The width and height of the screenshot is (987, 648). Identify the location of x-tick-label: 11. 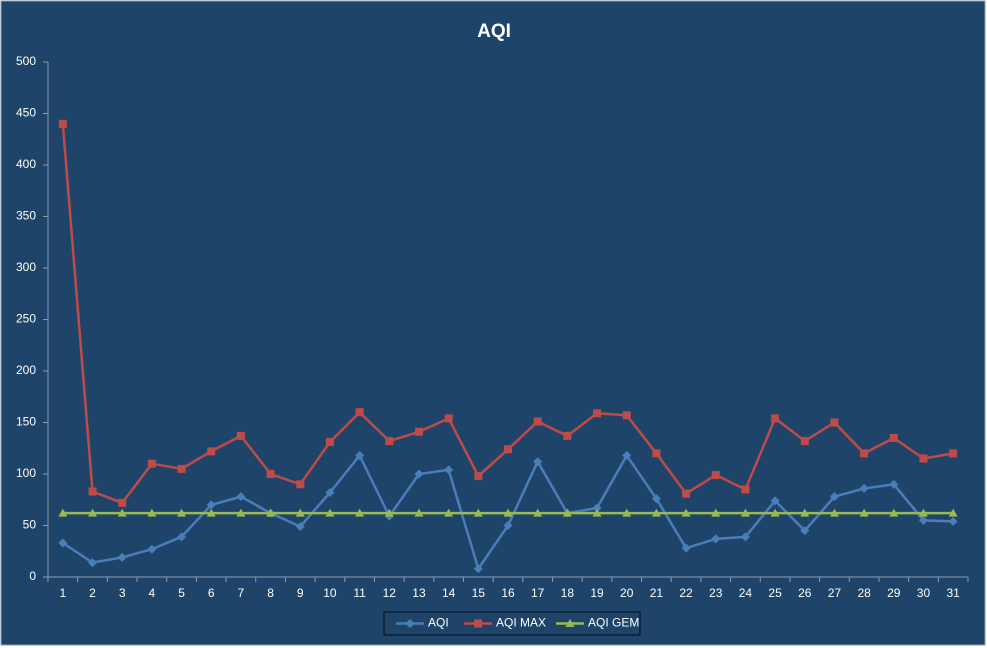
(359, 593).